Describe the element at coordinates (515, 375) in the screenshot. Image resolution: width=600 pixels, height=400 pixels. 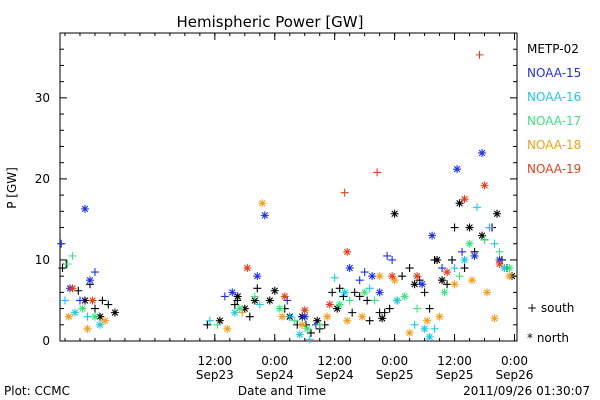
I see `x-tick-date: Sep26` at that location.